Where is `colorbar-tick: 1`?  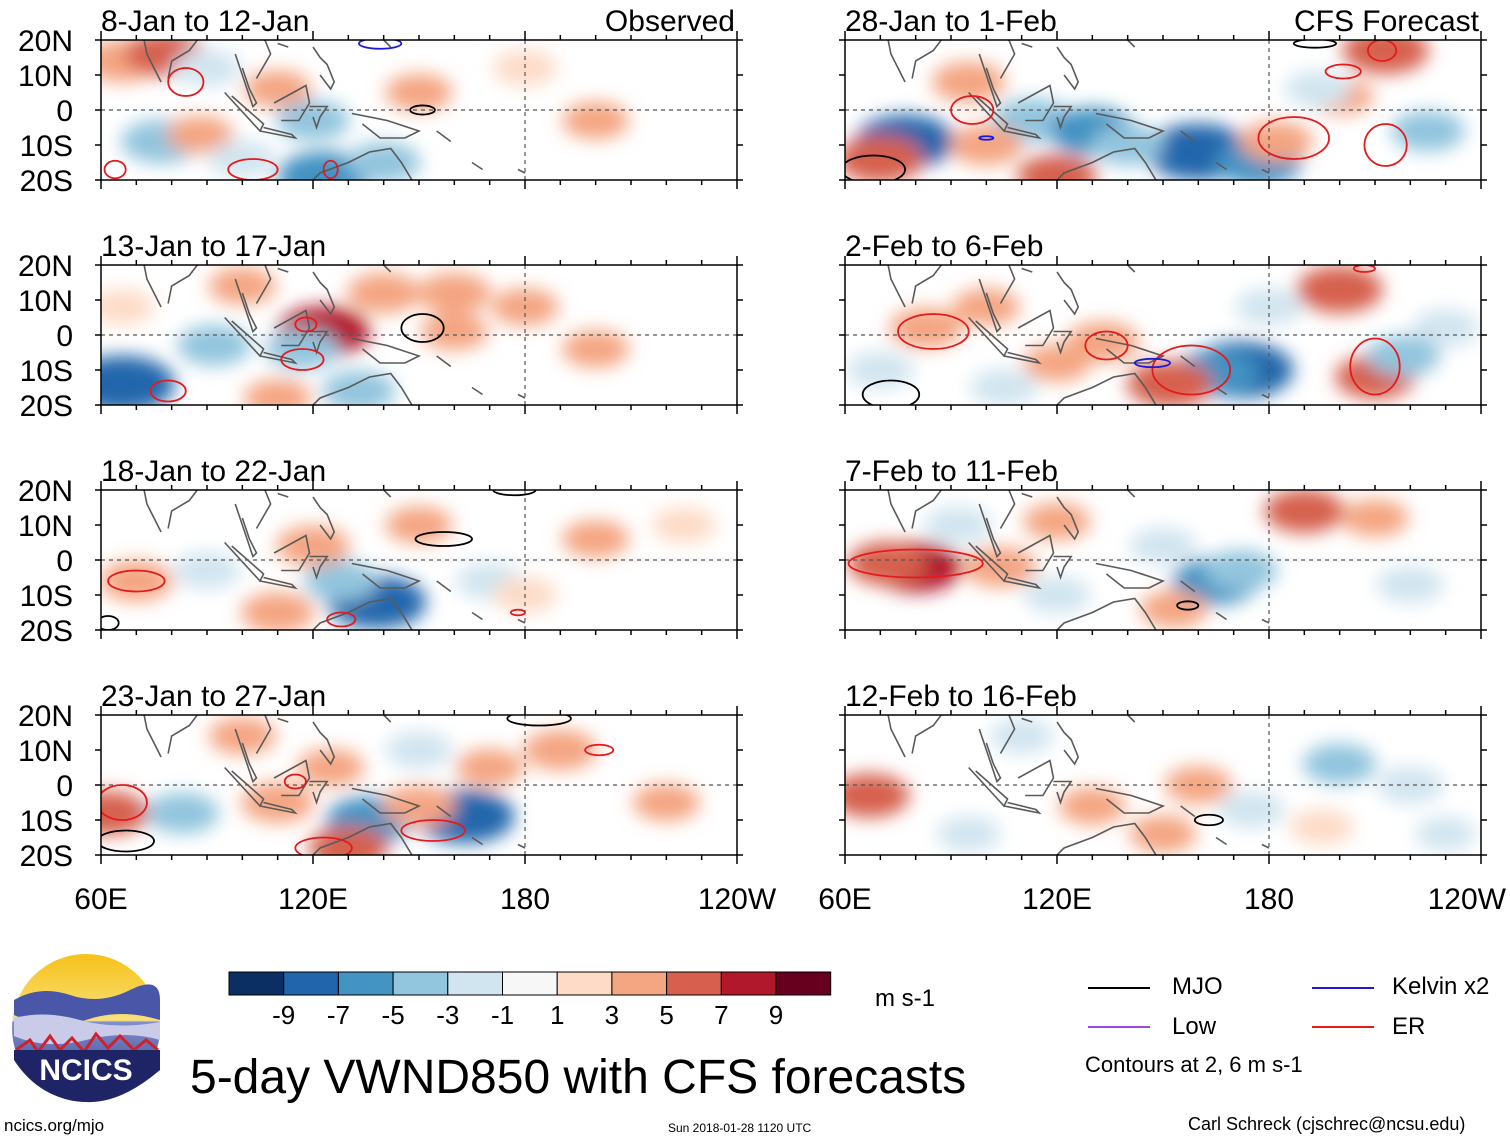 colorbar-tick: 1 is located at coordinates (557, 1015).